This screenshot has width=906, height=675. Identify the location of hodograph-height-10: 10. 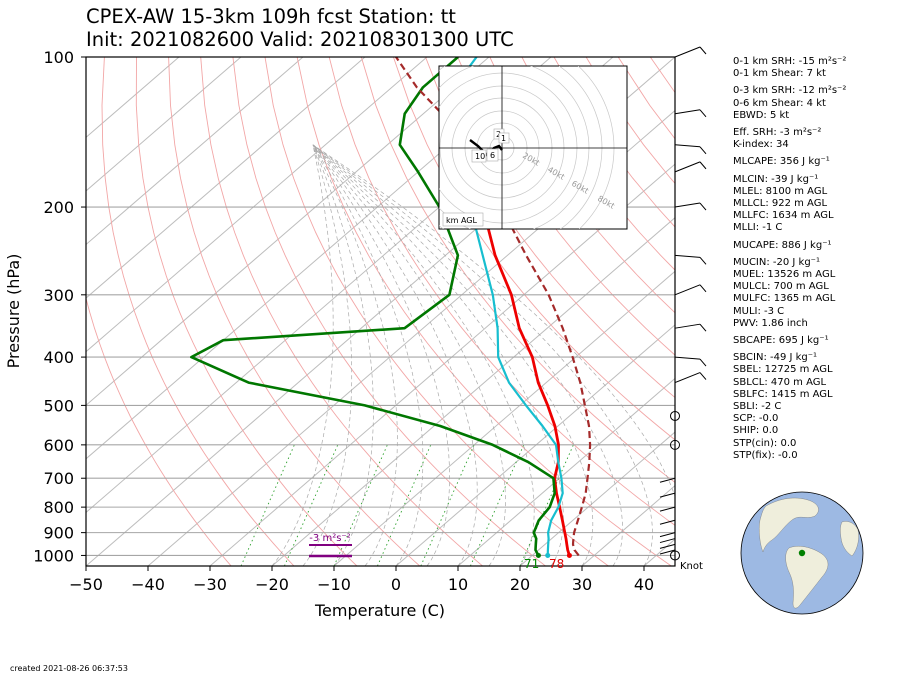
(480, 156).